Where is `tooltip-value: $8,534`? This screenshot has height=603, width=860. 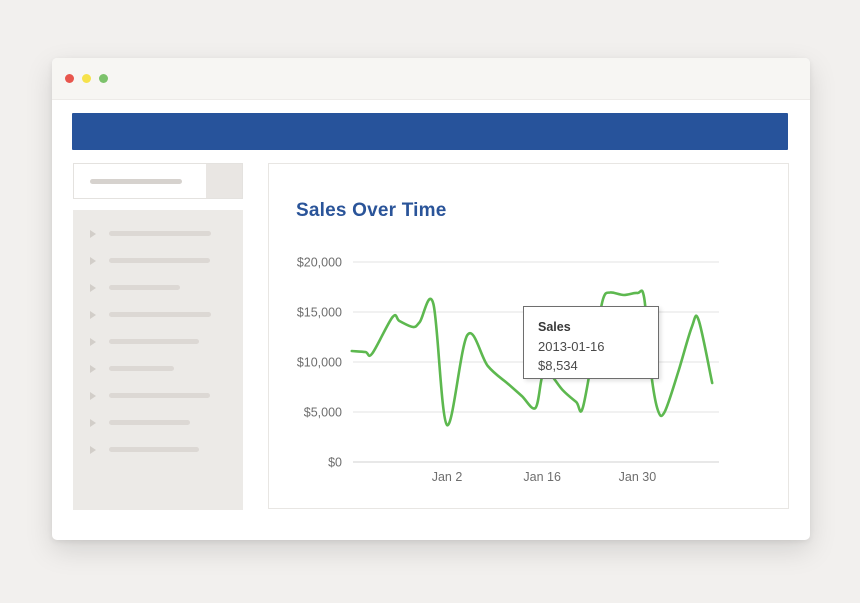 tooltip-value: $8,534 is located at coordinates (558, 365).